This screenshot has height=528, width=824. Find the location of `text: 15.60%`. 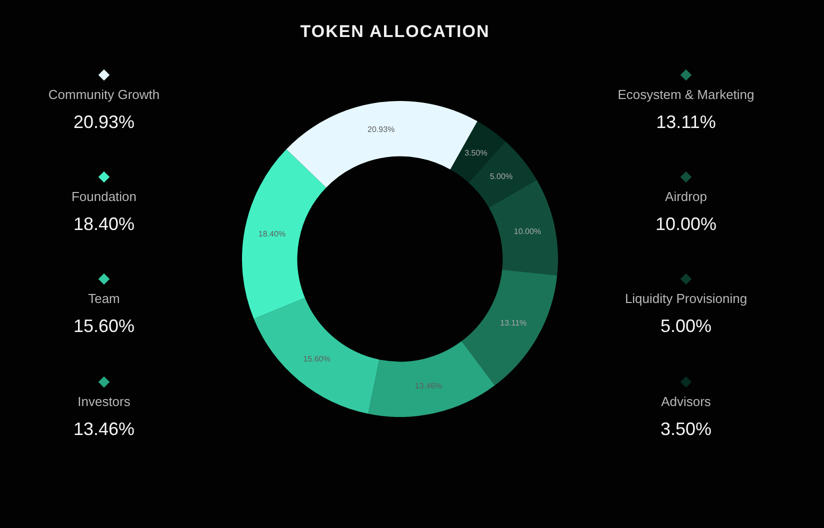

text: 15.60% is located at coordinates (104, 326).